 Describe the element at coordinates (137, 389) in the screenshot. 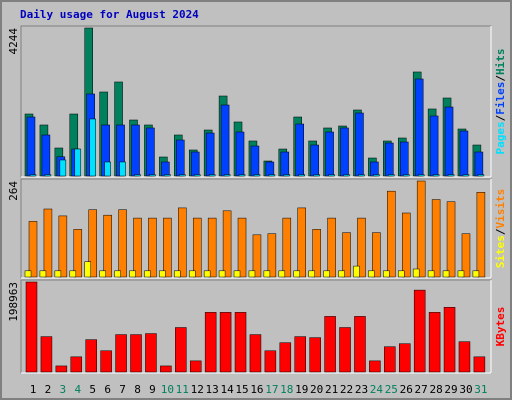

I see `x-tick-label: 8` at that location.